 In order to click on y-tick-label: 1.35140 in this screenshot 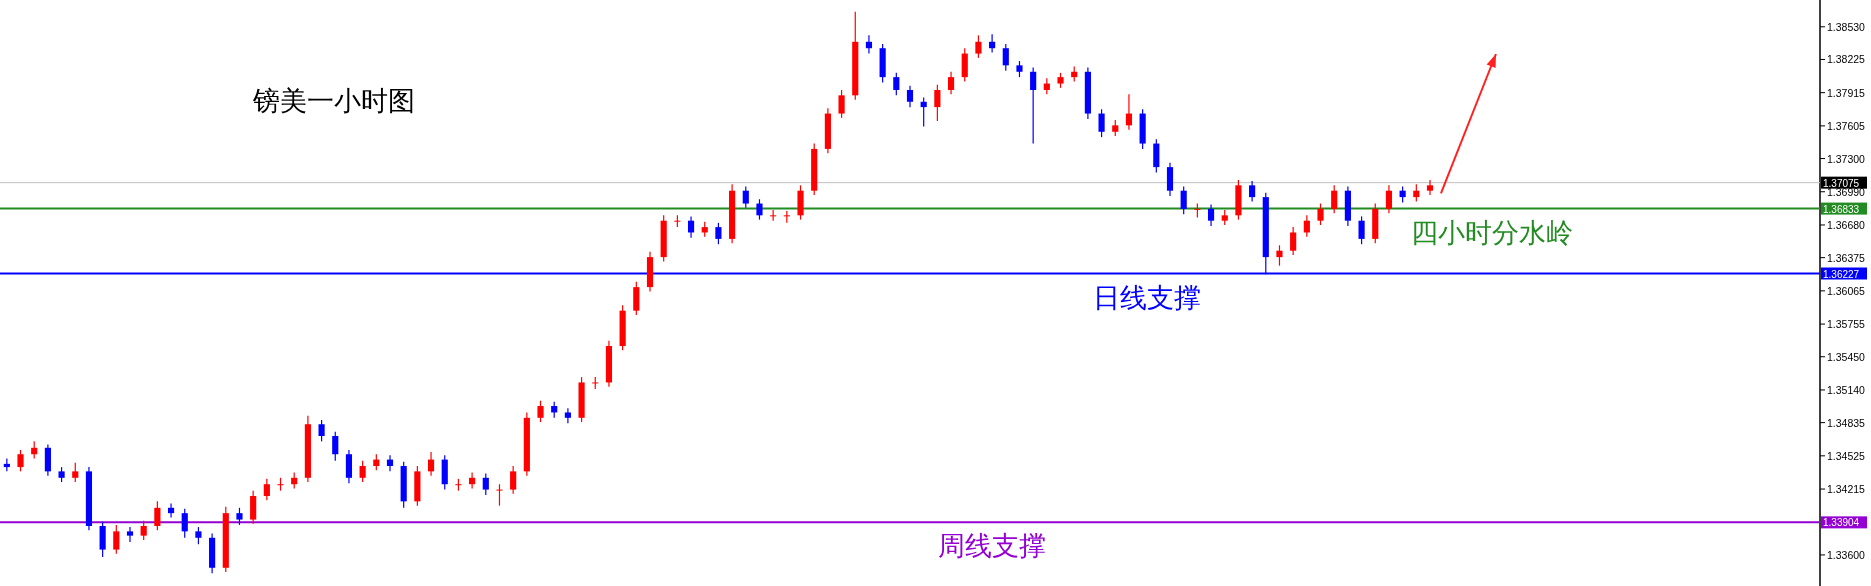, I will do `click(1846, 389)`.